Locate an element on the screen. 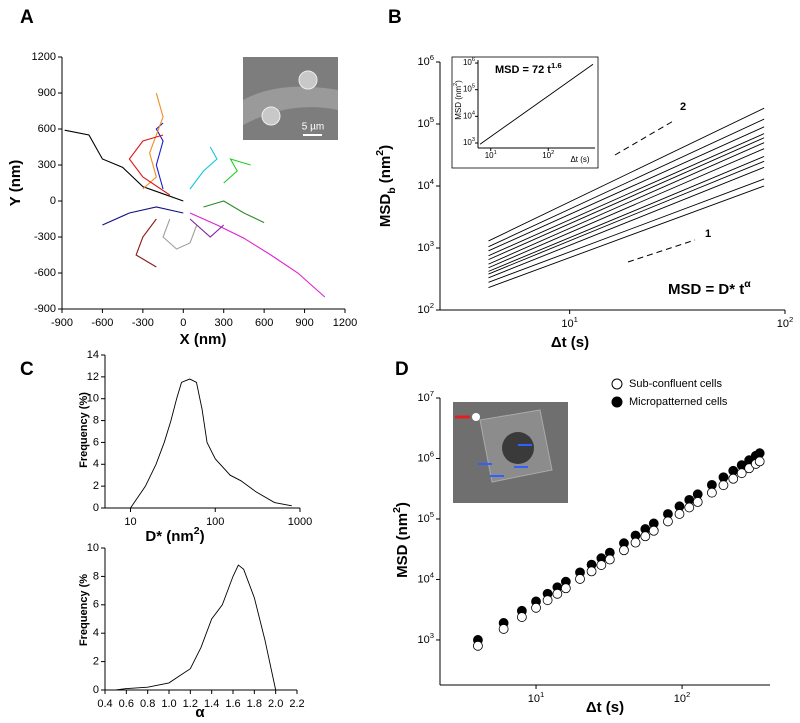 The width and height of the screenshot is (800, 723). x-axis-label: X (nm) is located at coordinates (203, 339).